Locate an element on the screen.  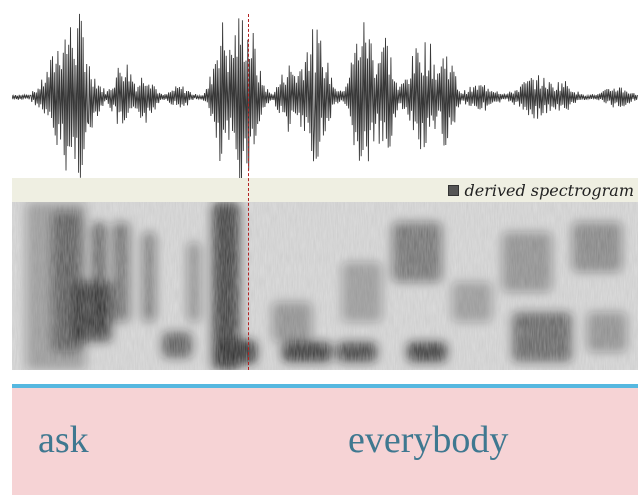
spectrogram-legend: derived spectrogram is located at coordinates (541, 190).